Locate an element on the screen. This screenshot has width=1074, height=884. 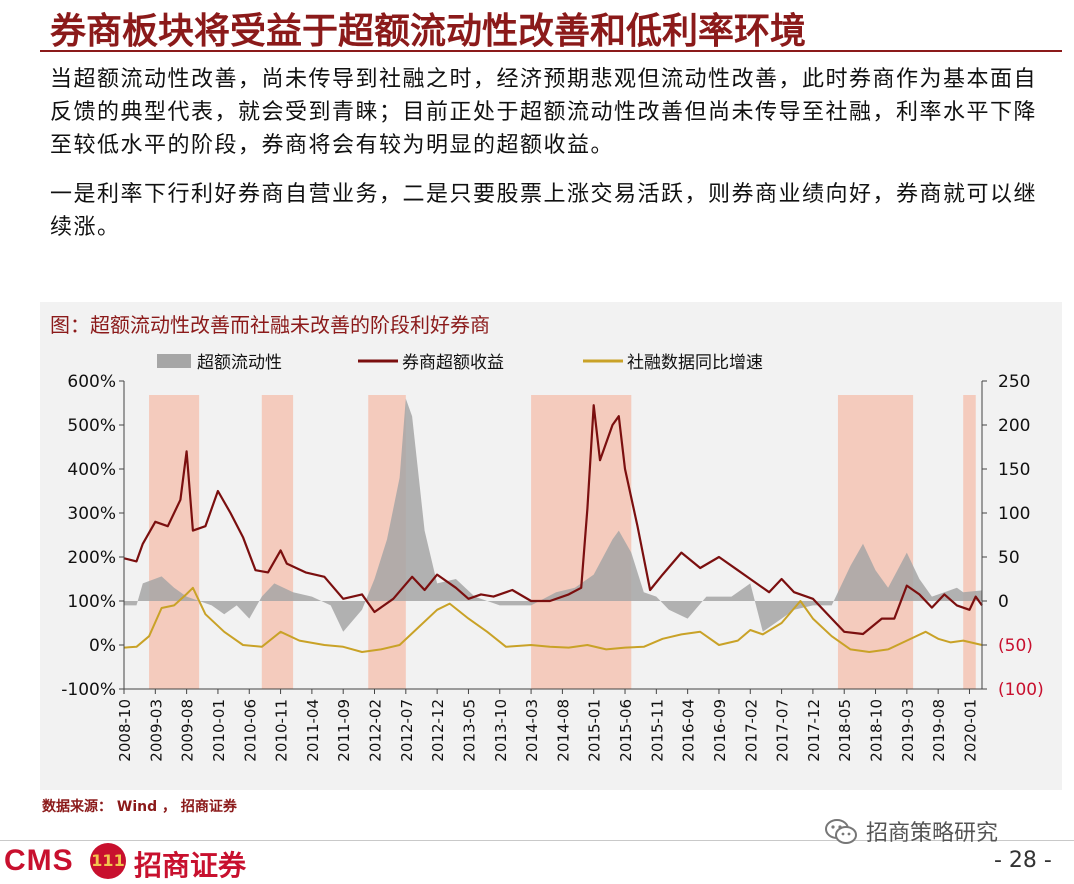
x-tick-label: 2012-12 is located at coordinates (438, 730).